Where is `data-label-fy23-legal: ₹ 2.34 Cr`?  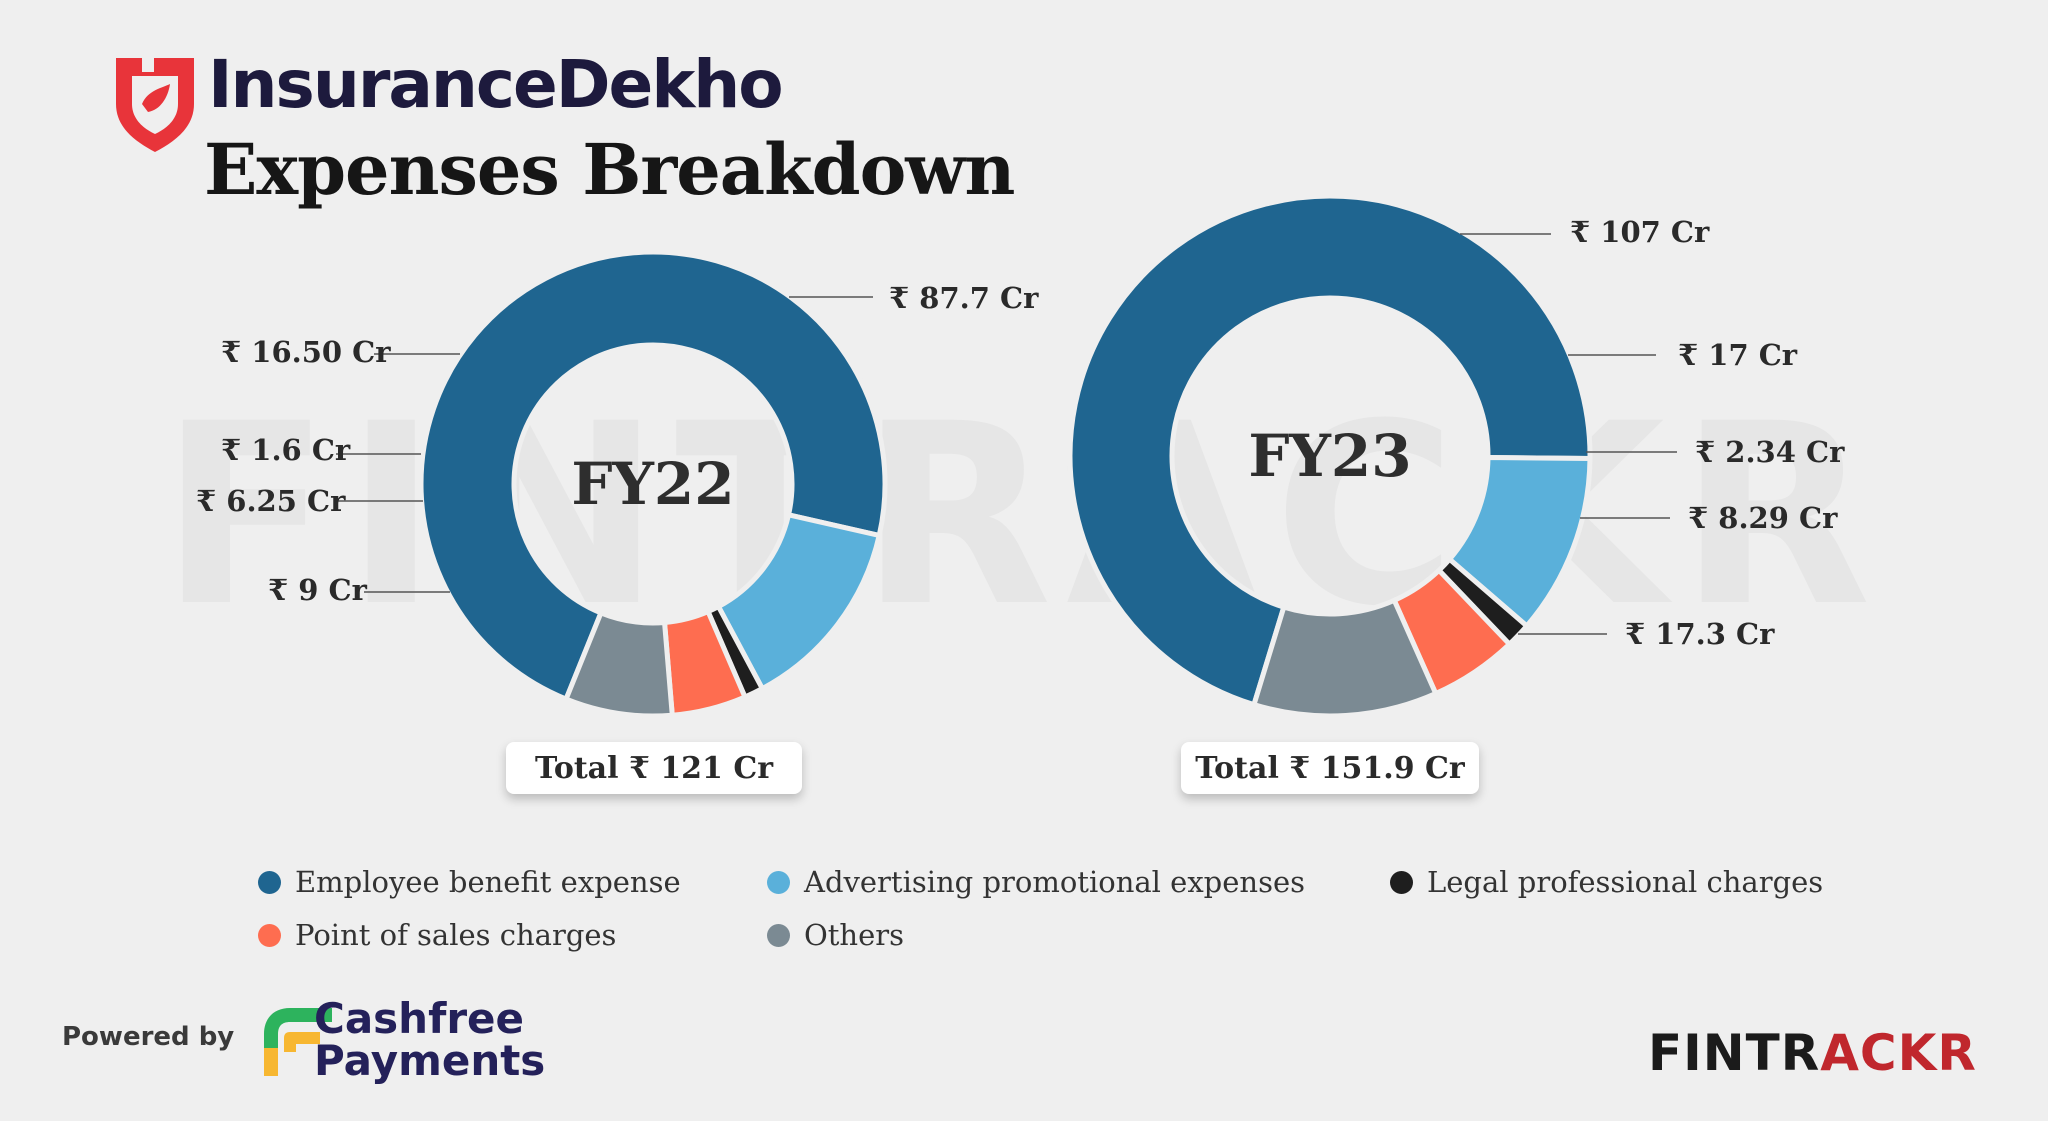
data-label-fy23-legal: ₹ 2.34 Cr is located at coordinates (1770, 452).